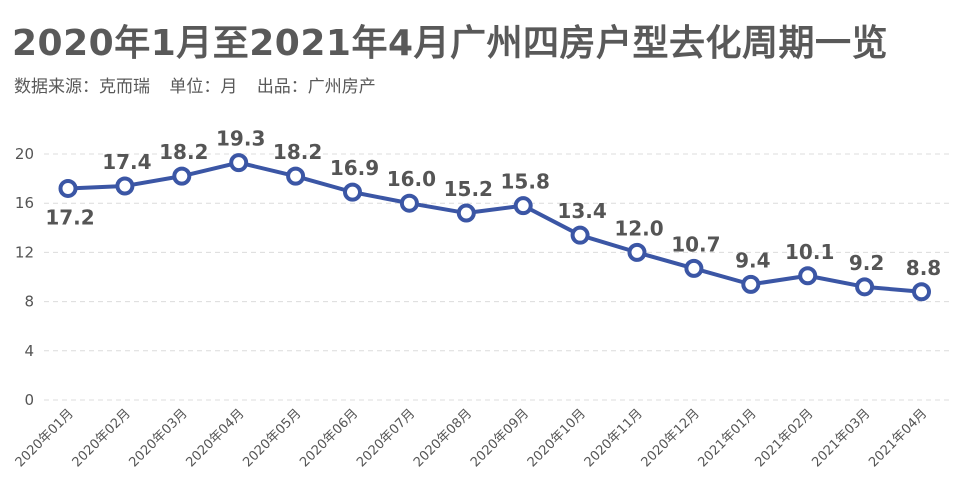 The image size is (960, 502). Describe the element at coordinates (557, 438) in the screenshot. I see `x-tick-label: 2020年10月` at that location.